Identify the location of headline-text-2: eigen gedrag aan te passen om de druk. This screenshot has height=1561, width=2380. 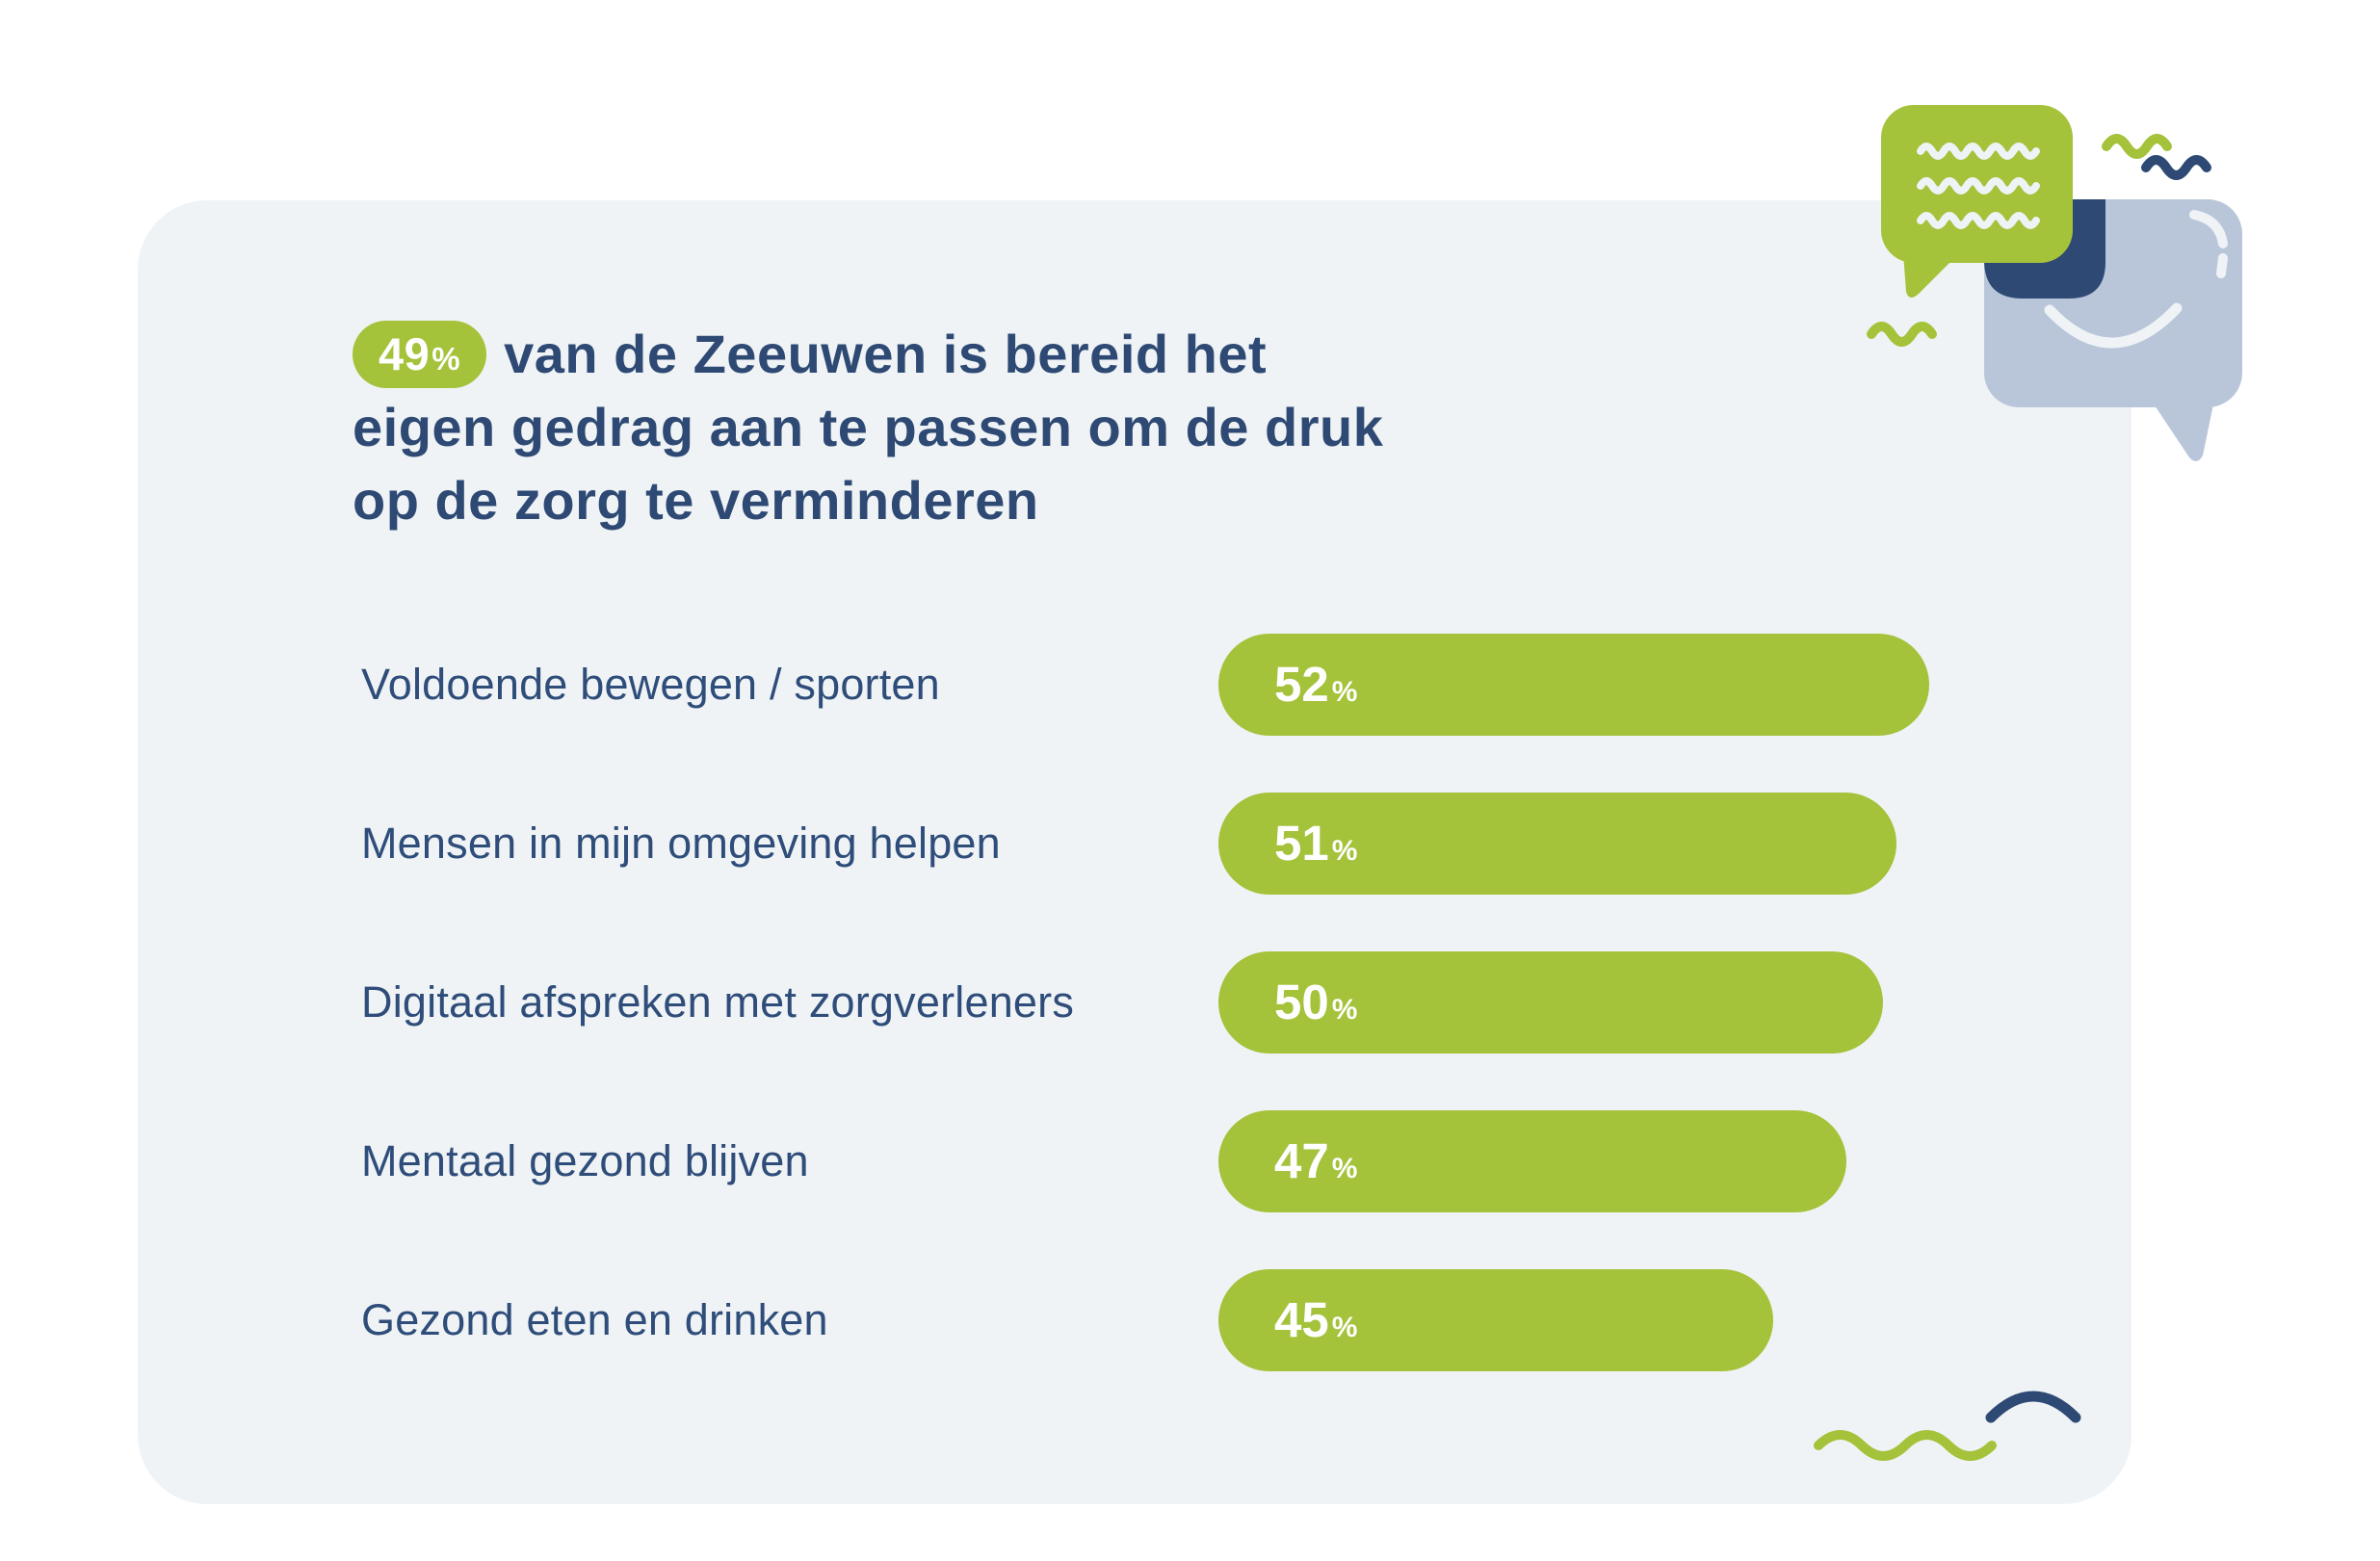
(868, 427).